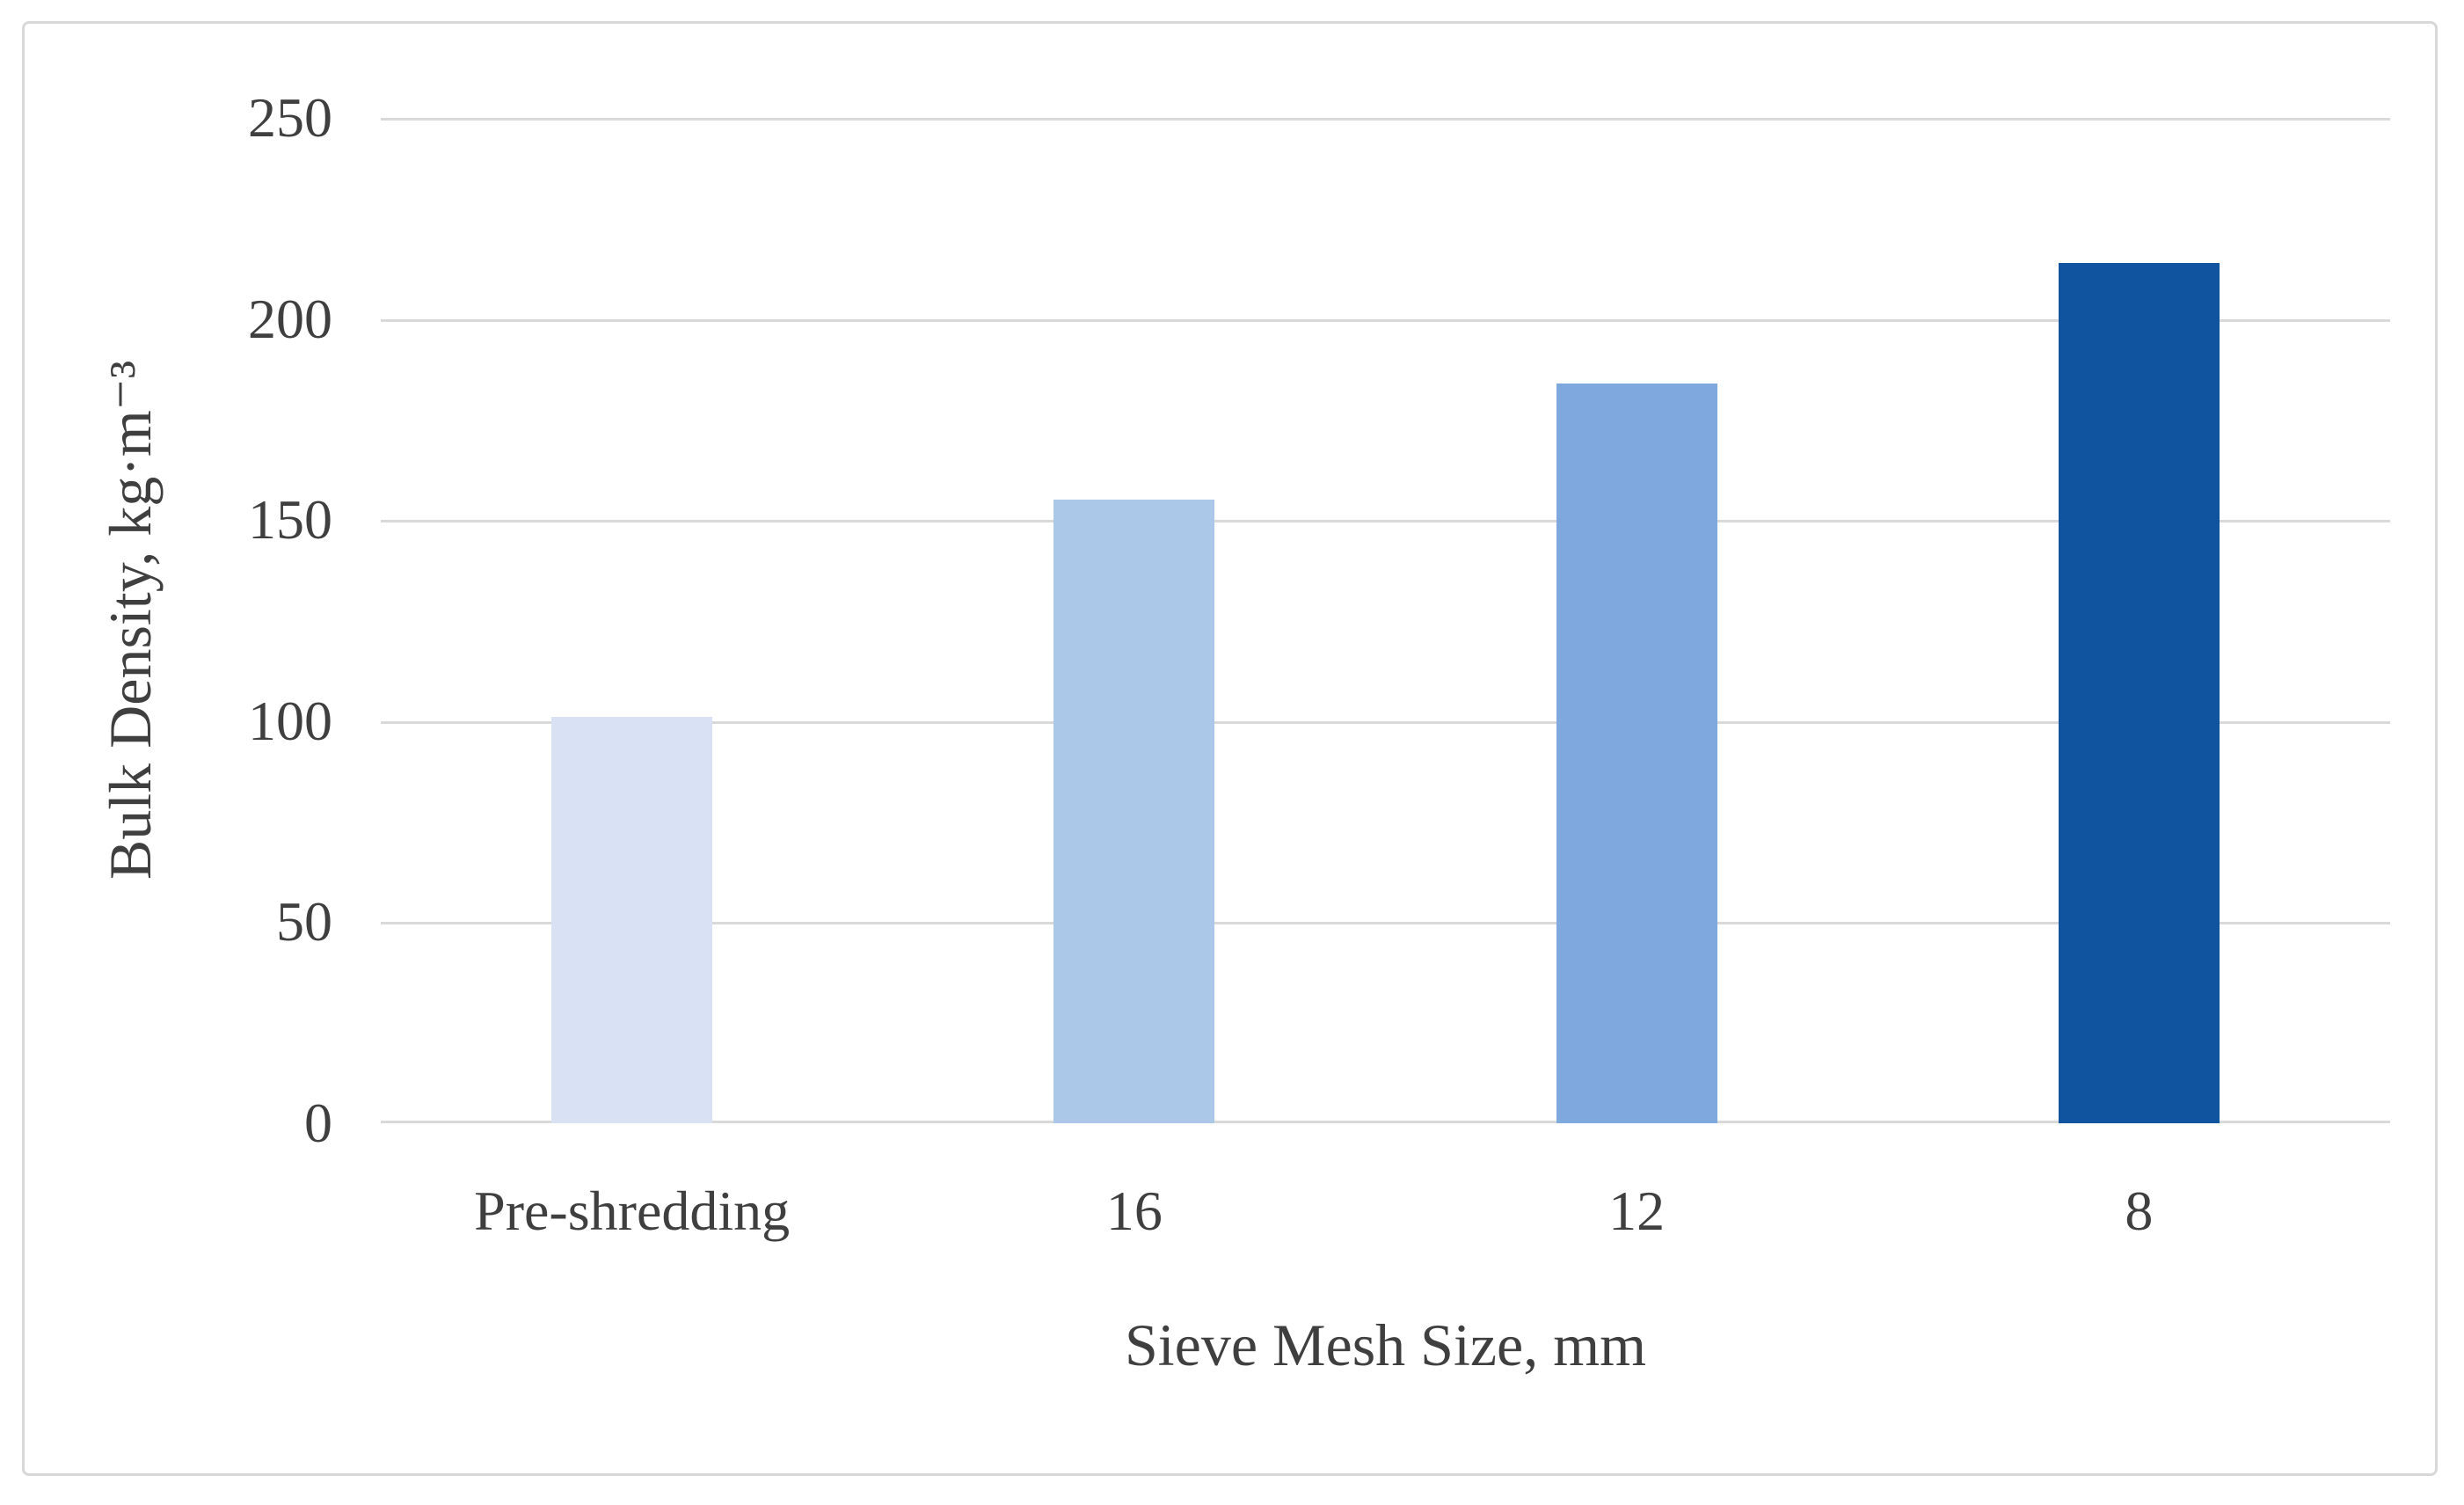 The width and height of the screenshot is (2464, 1505). Describe the element at coordinates (1385, 1344) in the screenshot. I see `x-axis-title: Sieve Mesh Size, mm` at that location.